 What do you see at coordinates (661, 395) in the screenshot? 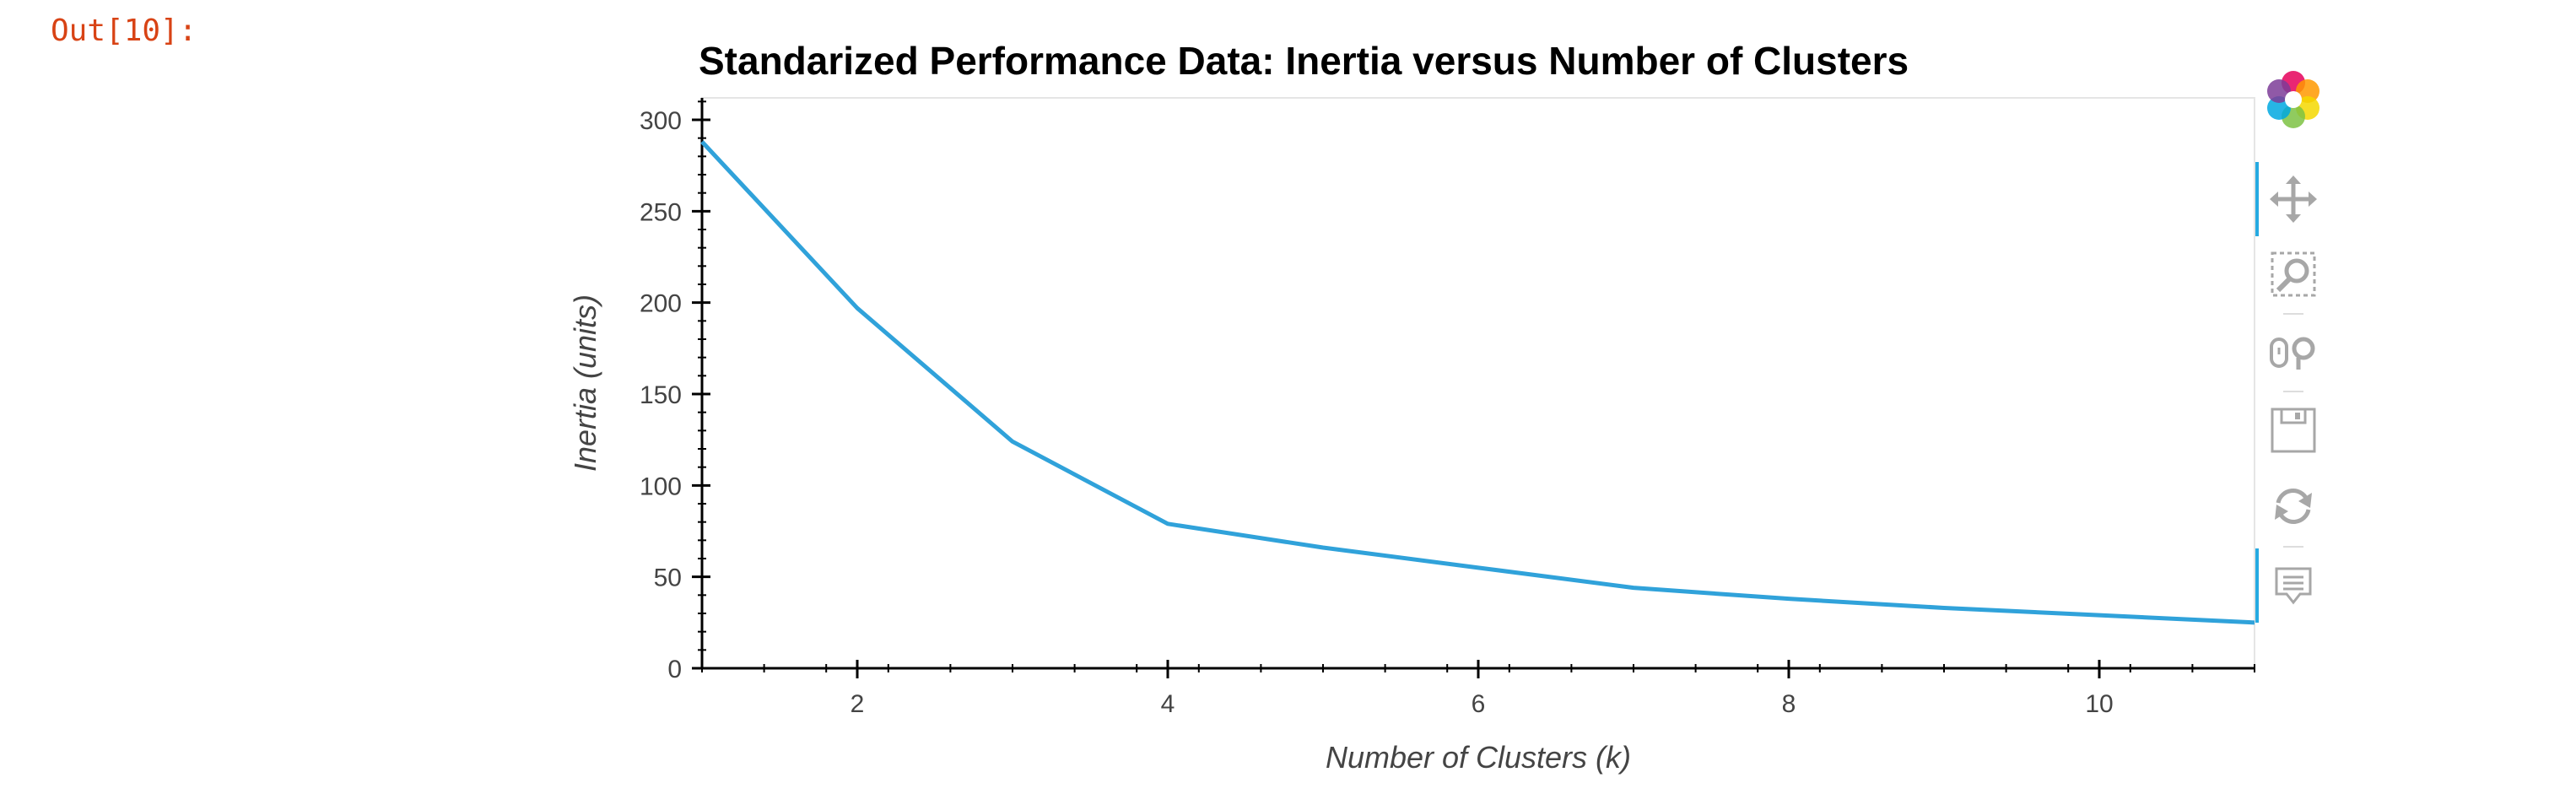
I see `y-tick-label: 150` at bounding box center [661, 395].